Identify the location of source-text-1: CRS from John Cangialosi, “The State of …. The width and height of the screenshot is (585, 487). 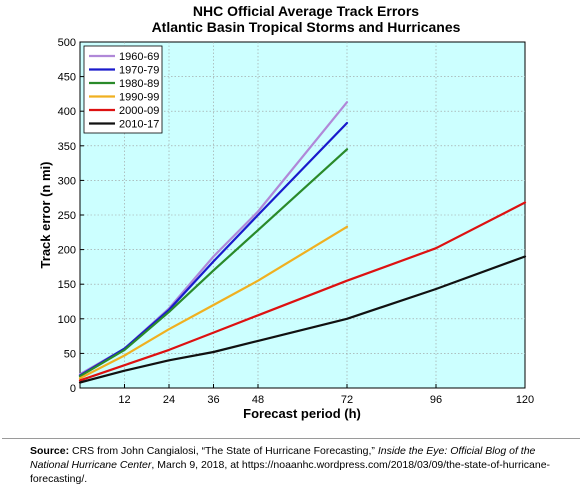
(223, 451).